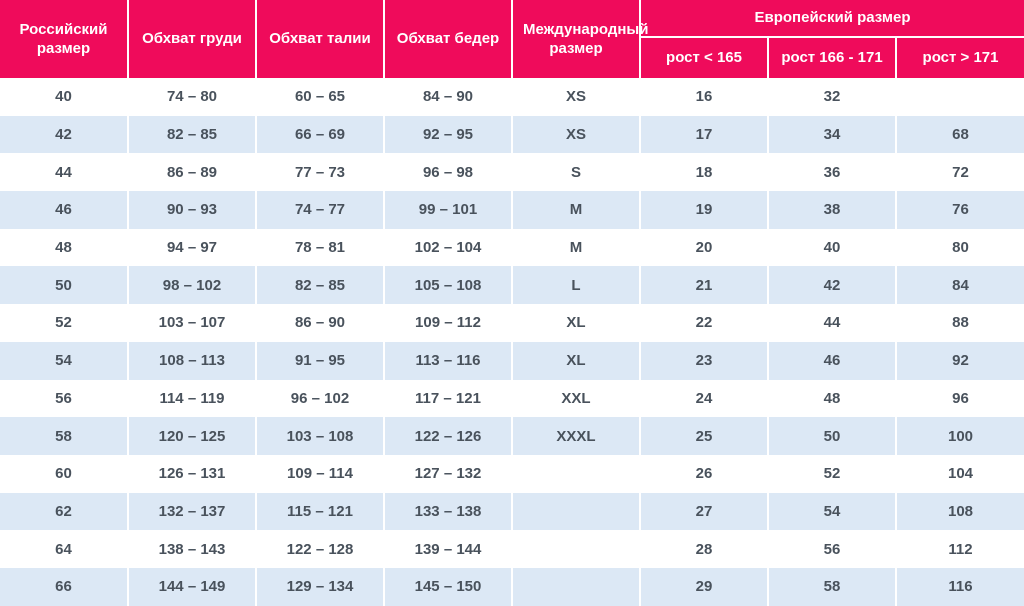 The width and height of the screenshot is (1024, 606). I want to click on cell-height-gt-171: 72, so click(959, 172).